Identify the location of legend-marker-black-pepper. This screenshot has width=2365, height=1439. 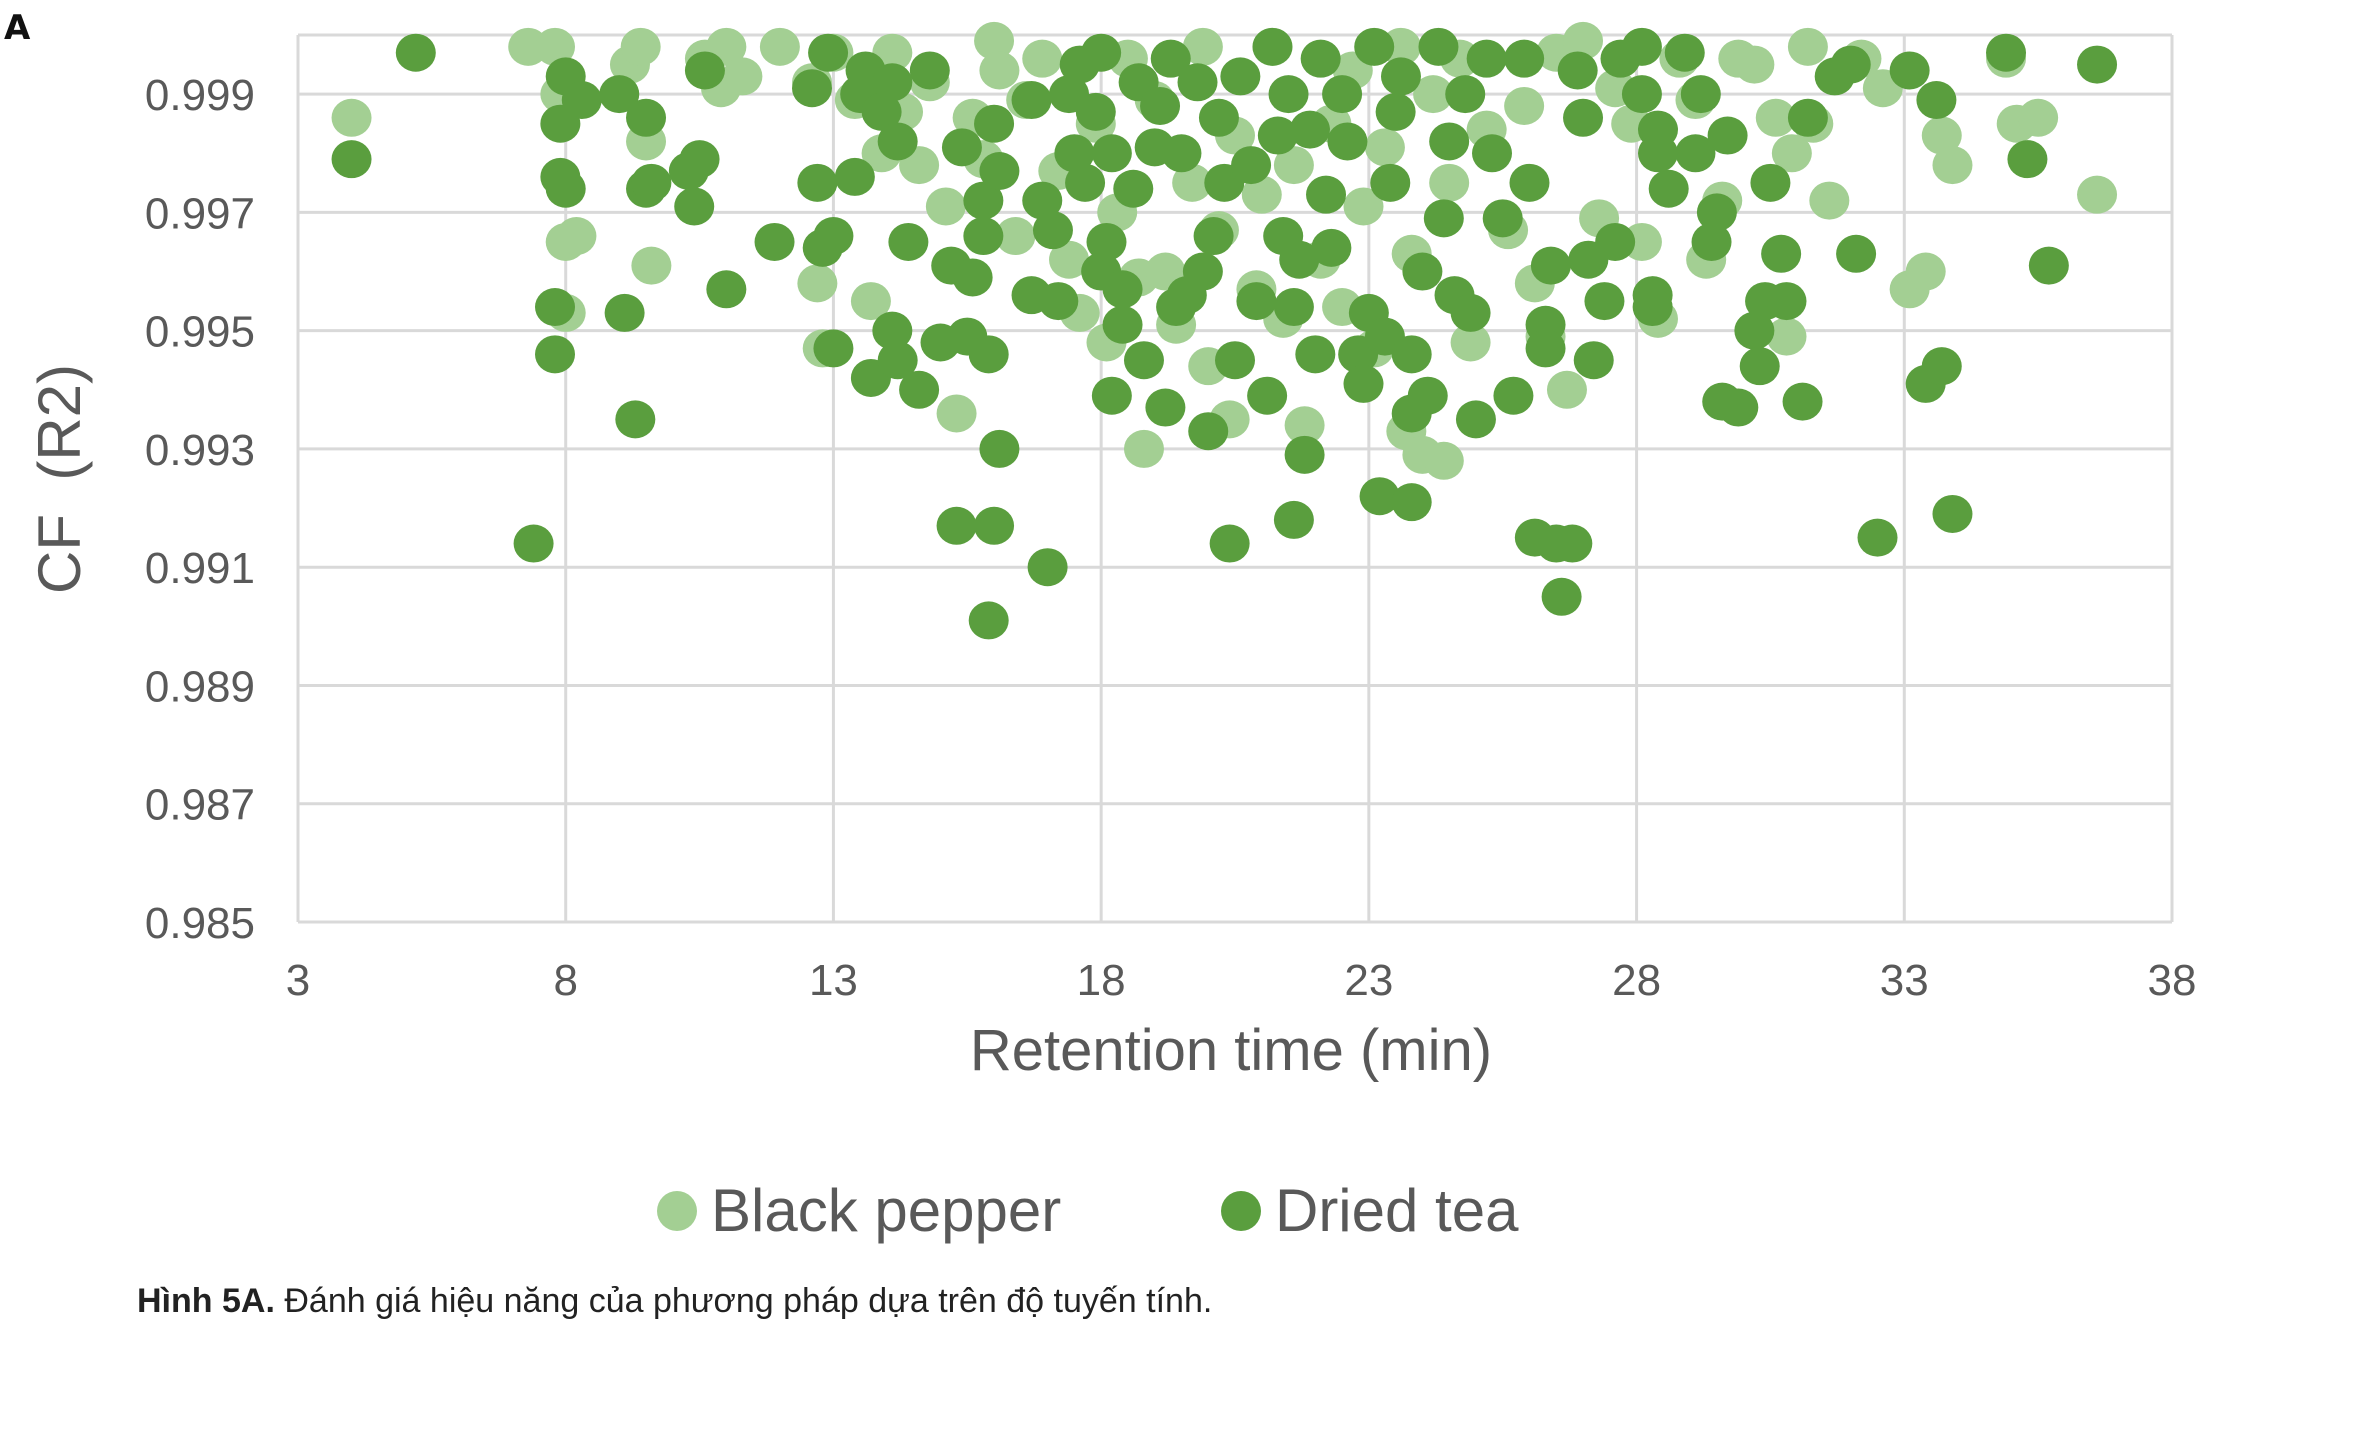
(677, 1211).